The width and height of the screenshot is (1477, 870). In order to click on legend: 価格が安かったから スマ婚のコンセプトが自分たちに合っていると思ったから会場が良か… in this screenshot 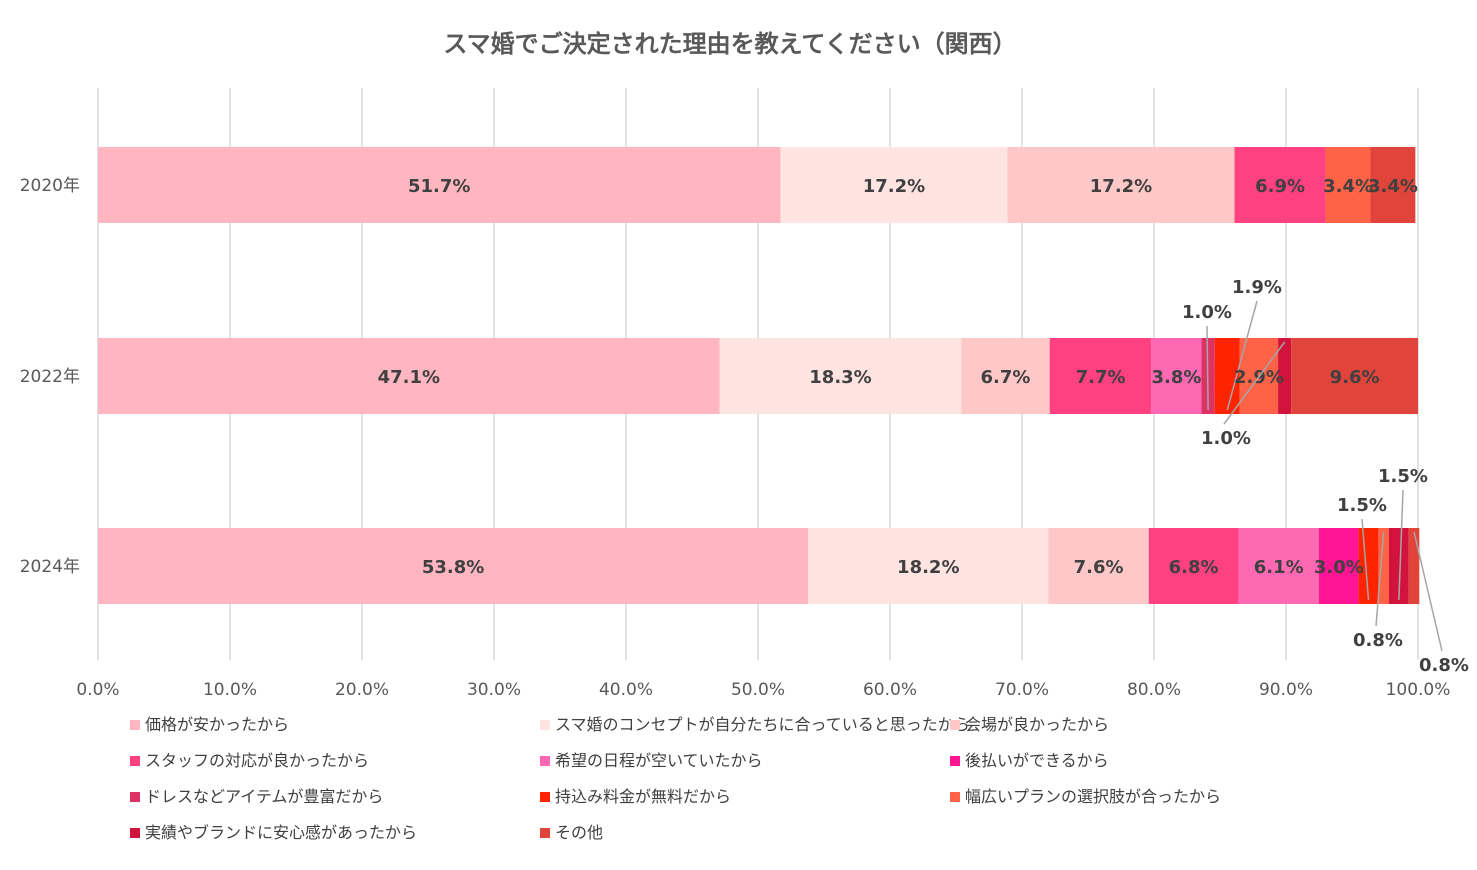, I will do `click(675, 778)`.